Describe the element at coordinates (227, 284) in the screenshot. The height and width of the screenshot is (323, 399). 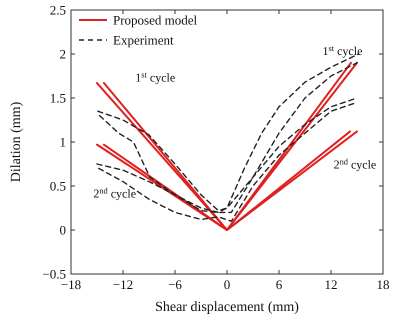
I see `x-tick-label: 0` at that location.